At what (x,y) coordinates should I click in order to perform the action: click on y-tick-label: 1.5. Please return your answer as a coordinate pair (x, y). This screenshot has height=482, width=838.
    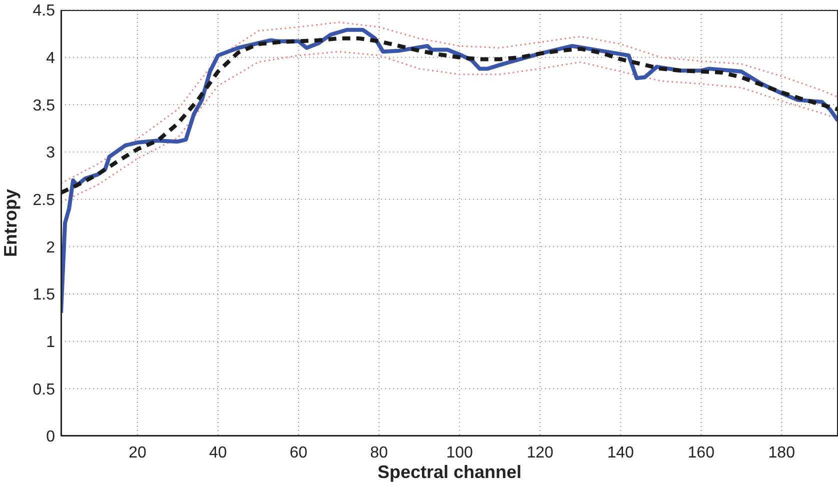
    Looking at the image, I should click on (44, 295).